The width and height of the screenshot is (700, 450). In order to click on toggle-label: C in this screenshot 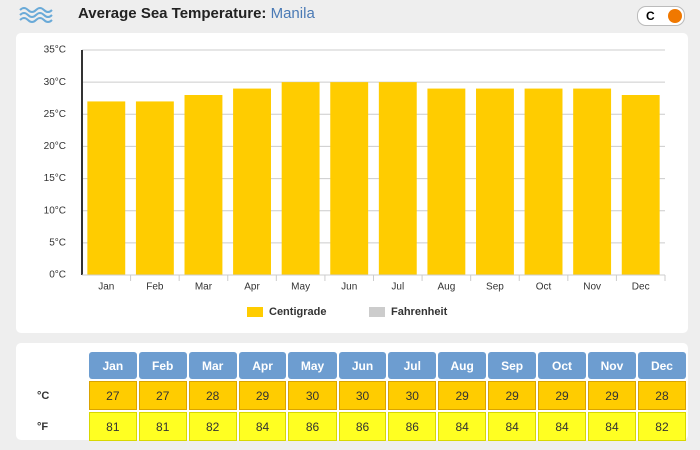, I will do `click(650, 16)`.